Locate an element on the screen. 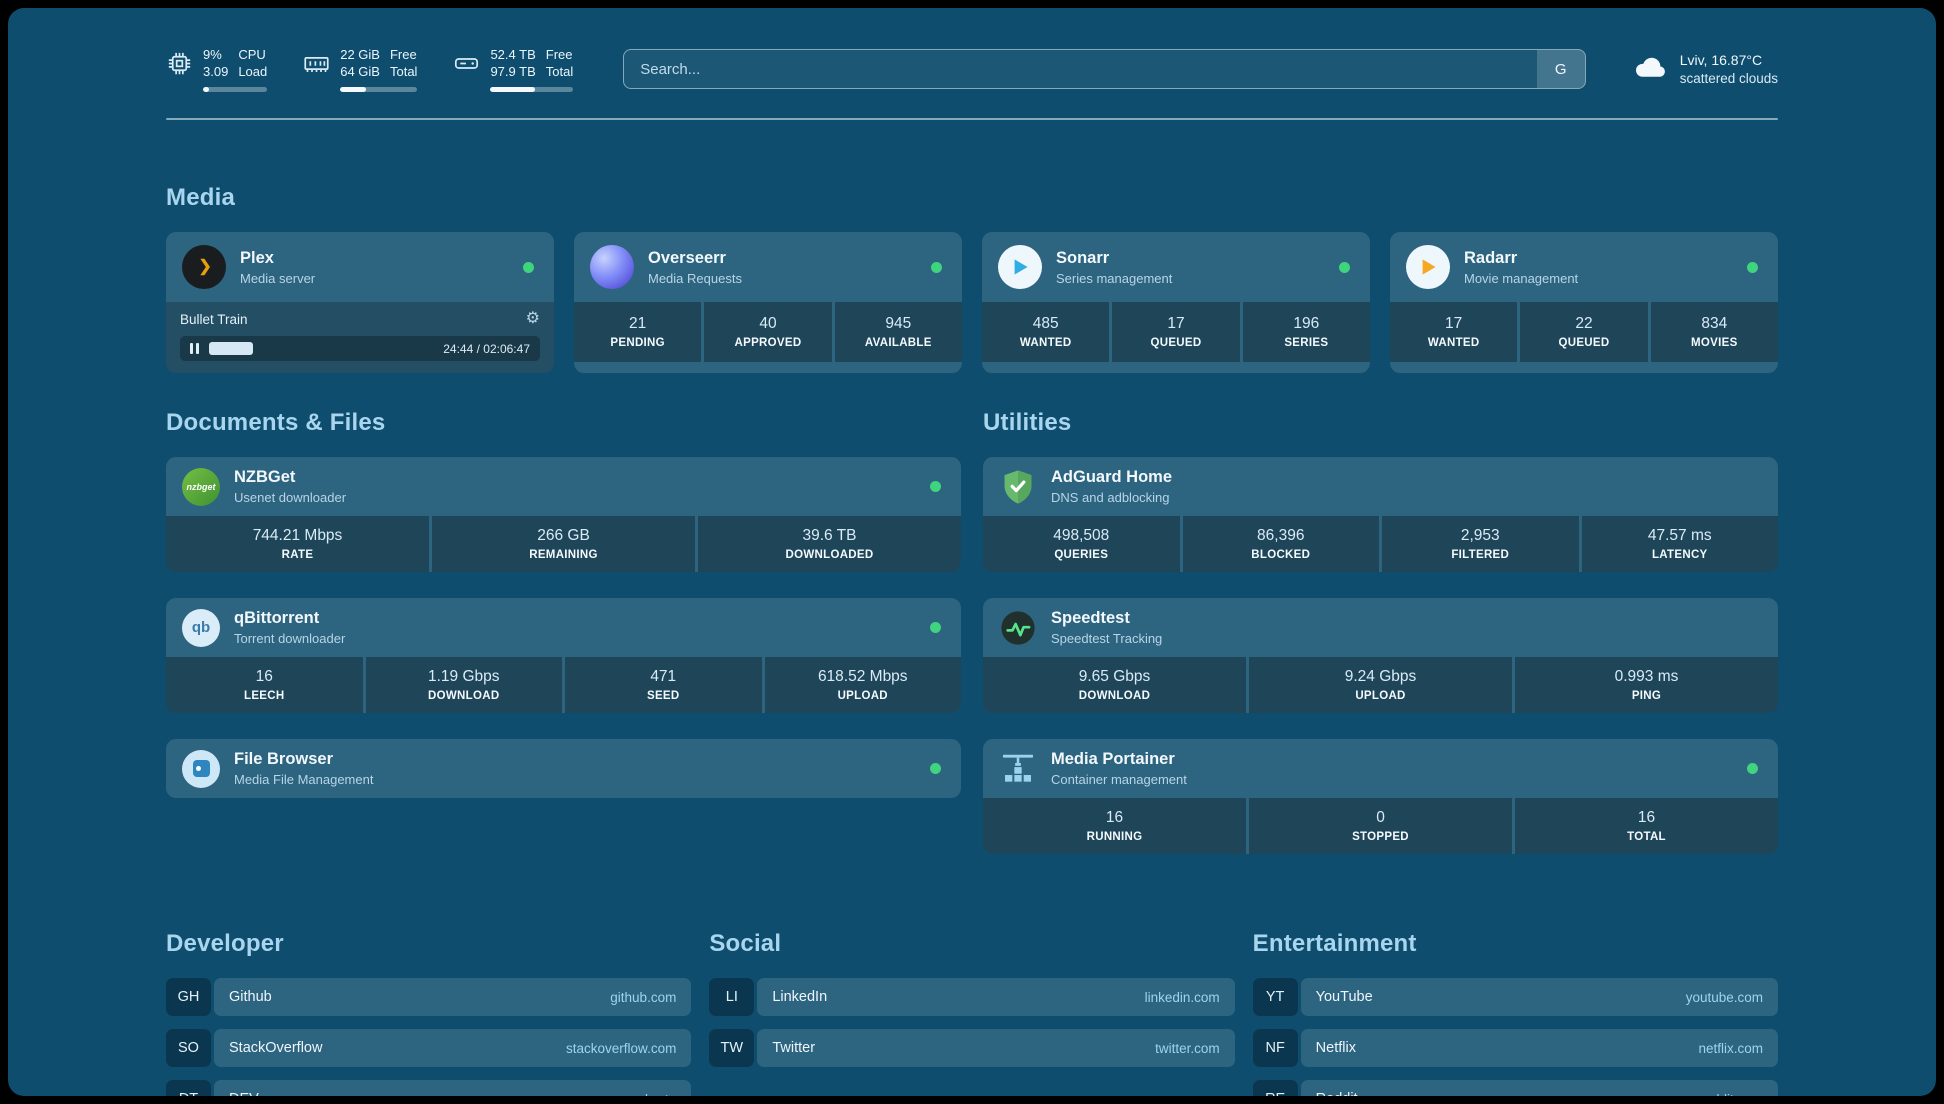  stat-tile: 47.57 ms LATENCY is located at coordinates (1679, 544).